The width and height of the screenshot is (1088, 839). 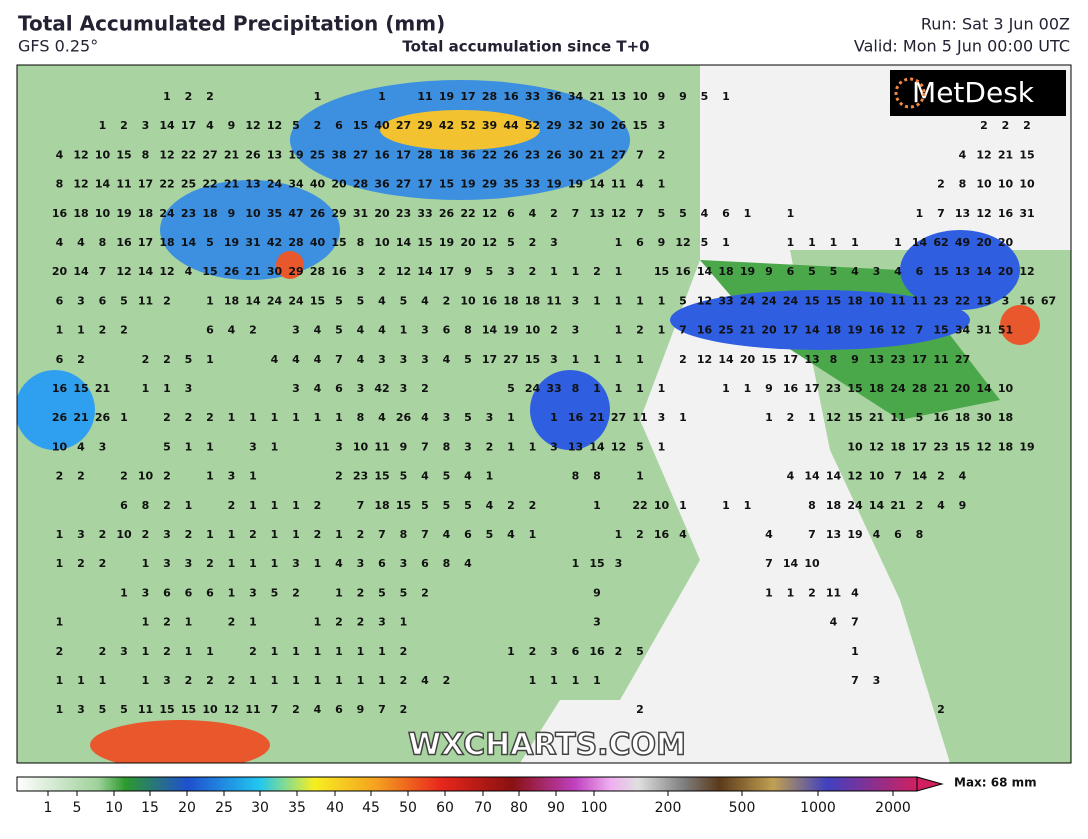 What do you see at coordinates (446, 125) in the screenshot?
I see `grid-value: 42` at bounding box center [446, 125].